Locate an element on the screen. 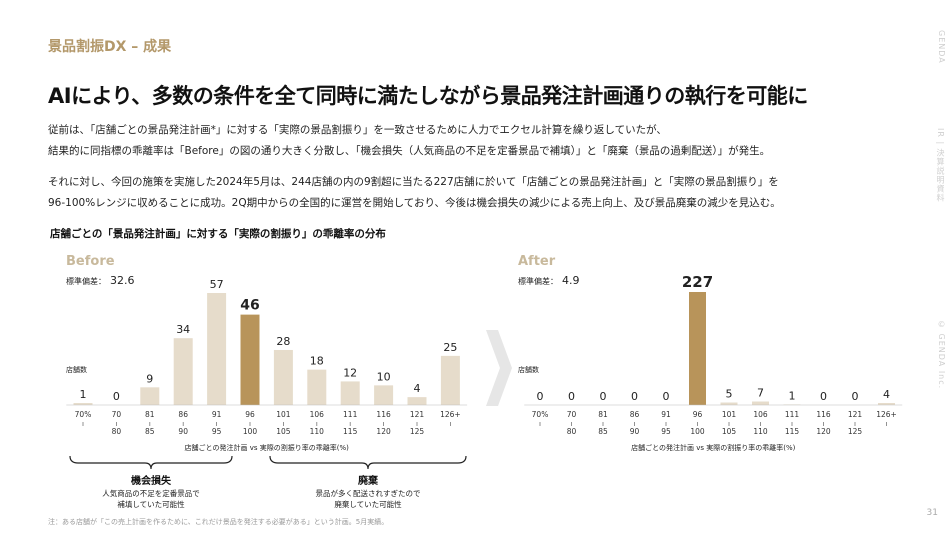 This screenshot has height=534, width=952. std-dev-label: 標準偏差： is located at coordinates (538, 281).